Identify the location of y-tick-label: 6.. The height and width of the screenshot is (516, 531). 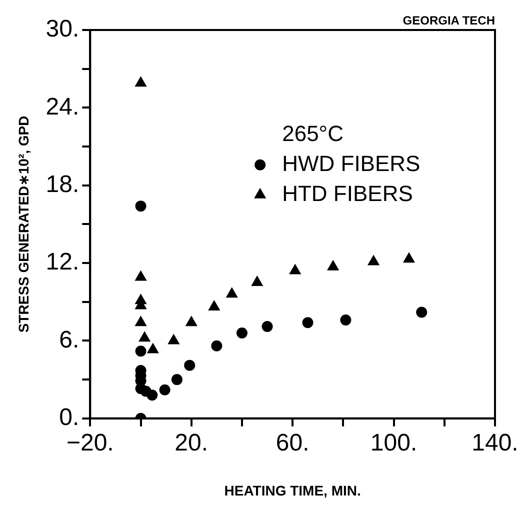
(69, 340).